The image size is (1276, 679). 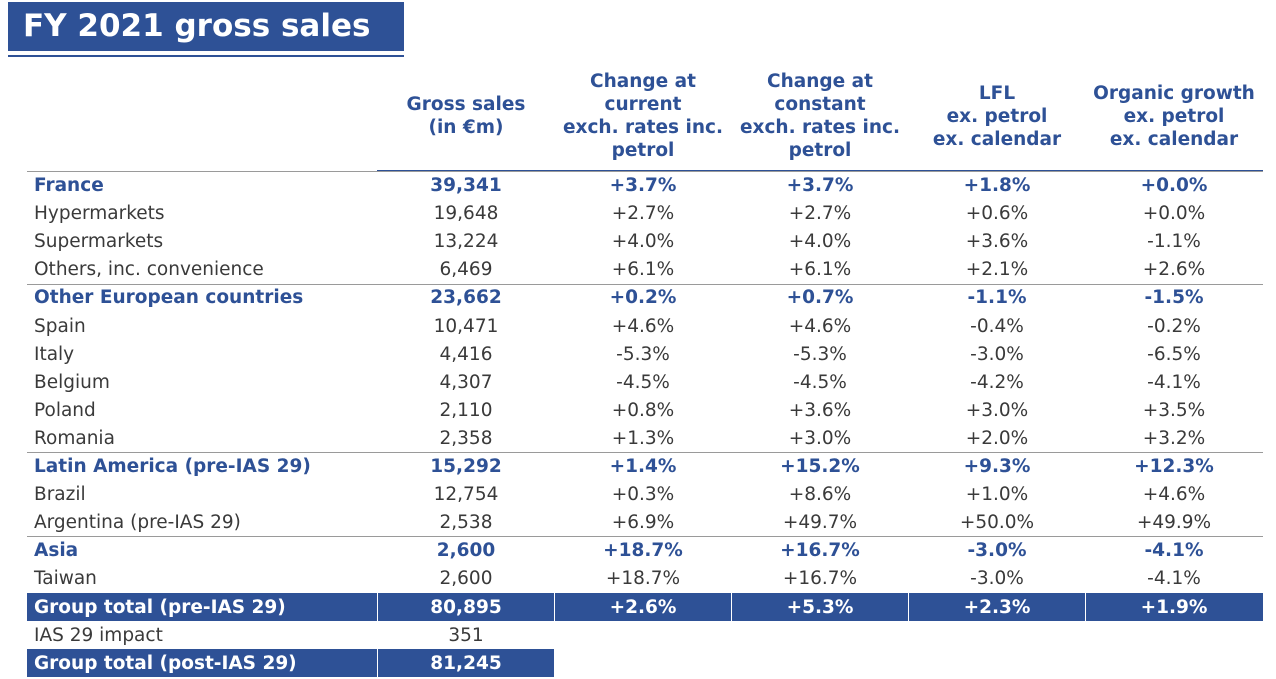 I want to click on row-label: Latin America (pre-IAS 29), so click(x=172, y=466).